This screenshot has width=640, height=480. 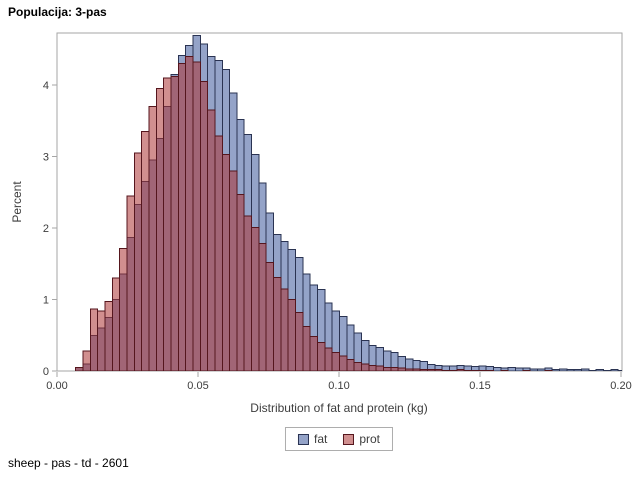 I want to click on footnote: sheep - pas - td - 2601, so click(x=68, y=463).